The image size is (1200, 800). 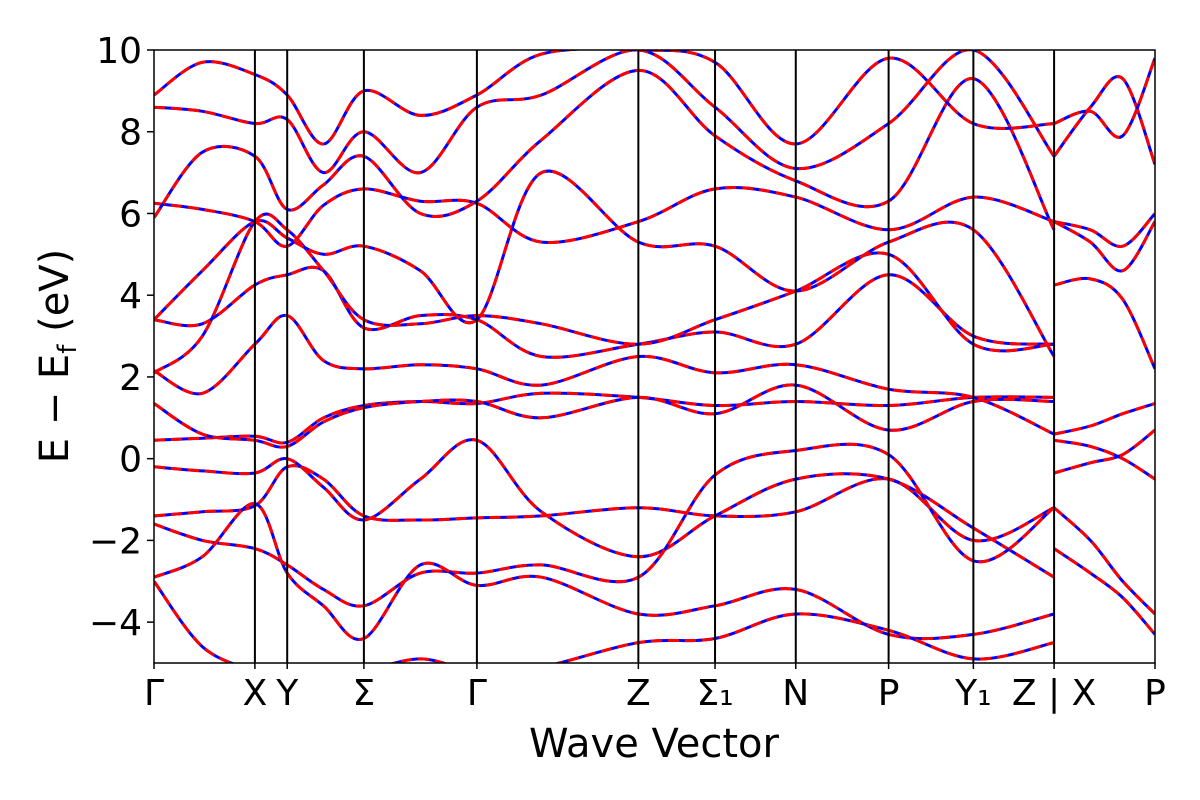 I want to click on band-3-dashed-line, so click(x=604, y=572).